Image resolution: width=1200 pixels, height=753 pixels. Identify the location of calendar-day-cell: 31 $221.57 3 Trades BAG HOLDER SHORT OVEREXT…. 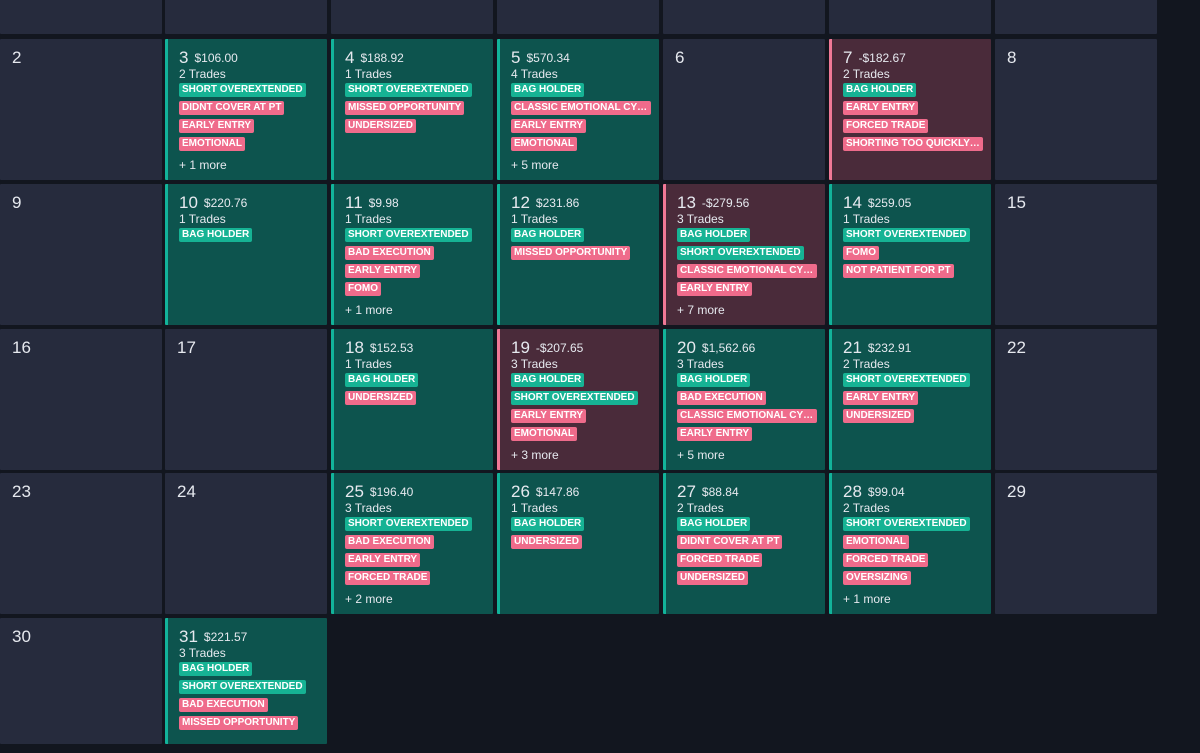
(246, 681).